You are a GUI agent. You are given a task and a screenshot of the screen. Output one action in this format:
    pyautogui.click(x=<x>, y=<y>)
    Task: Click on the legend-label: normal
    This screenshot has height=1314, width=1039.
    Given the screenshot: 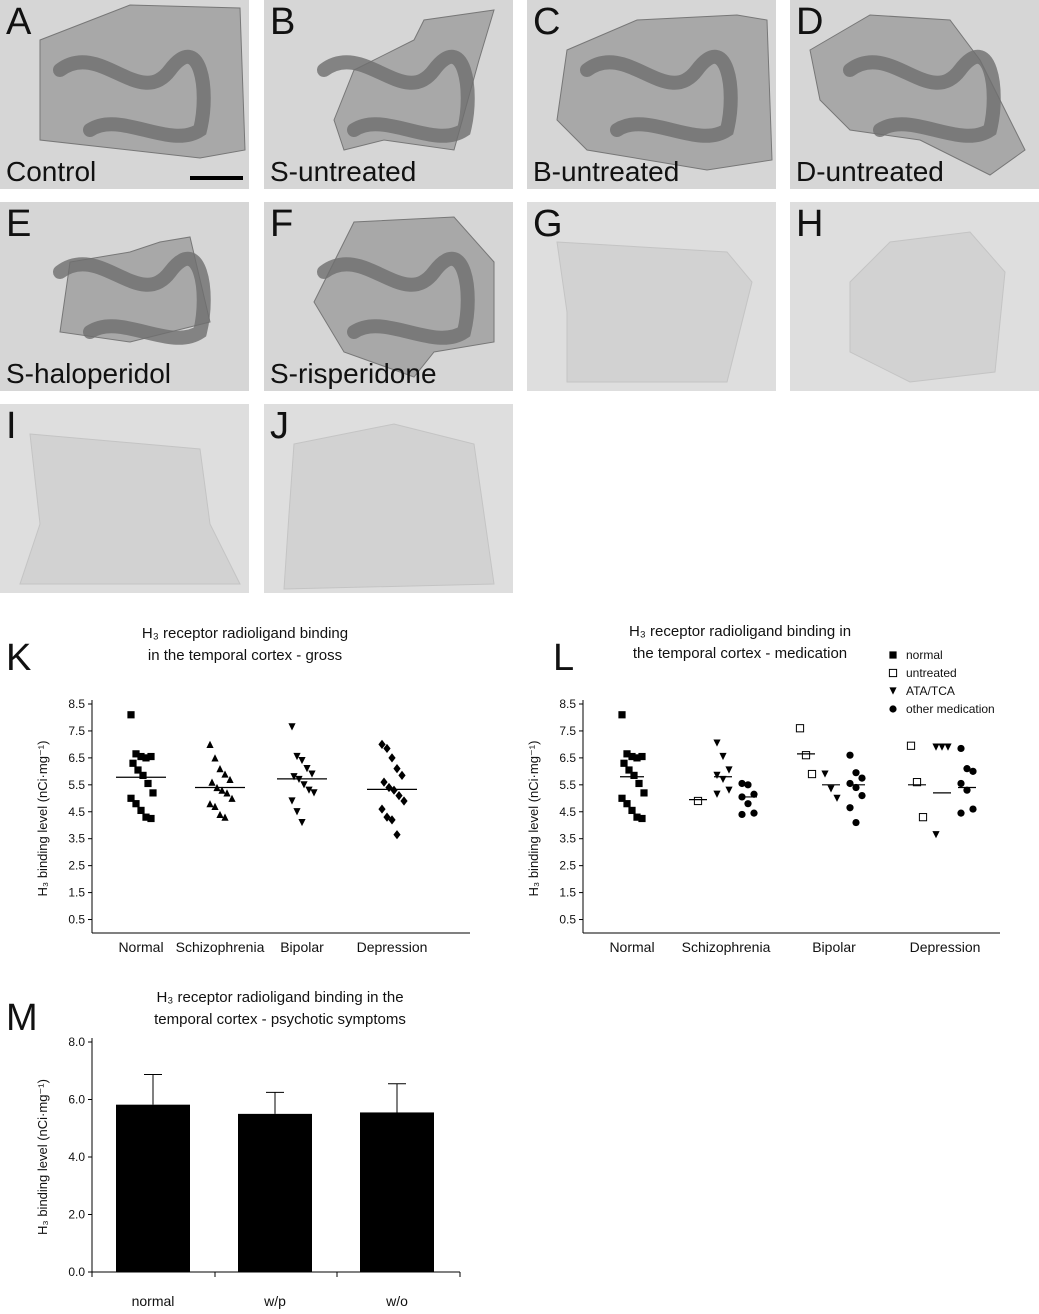 What is the action you would take?
    pyautogui.click(x=924, y=655)
    